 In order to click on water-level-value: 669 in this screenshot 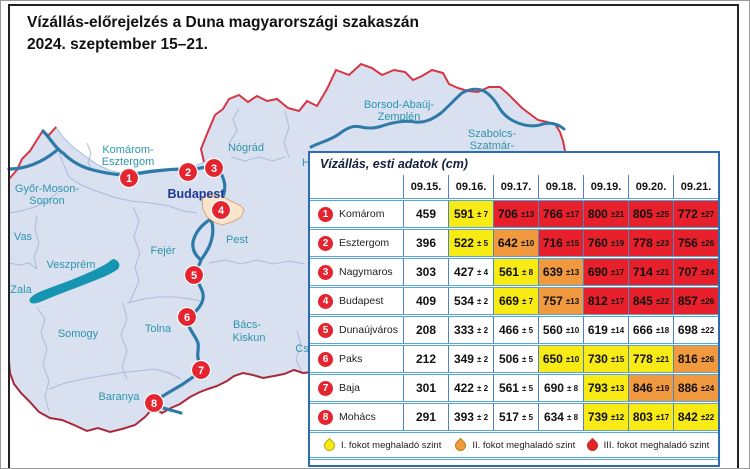, I will do `click(508, 301)`.